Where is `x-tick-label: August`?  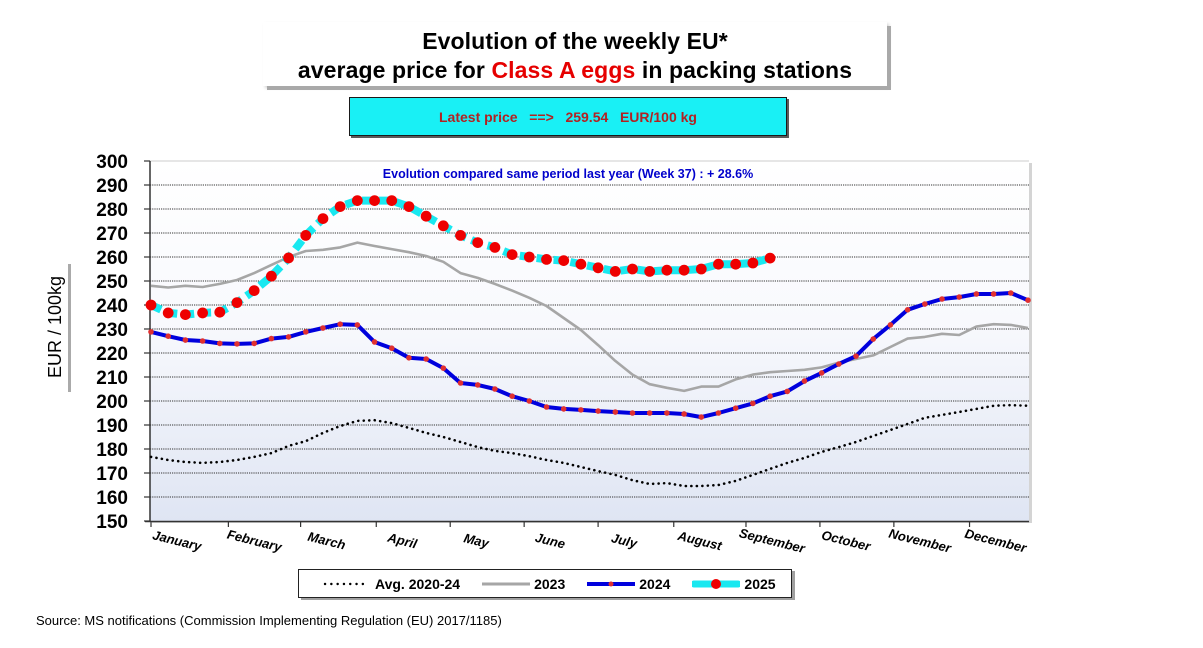 x-tick-label: August is located at coordinates (699, 541).